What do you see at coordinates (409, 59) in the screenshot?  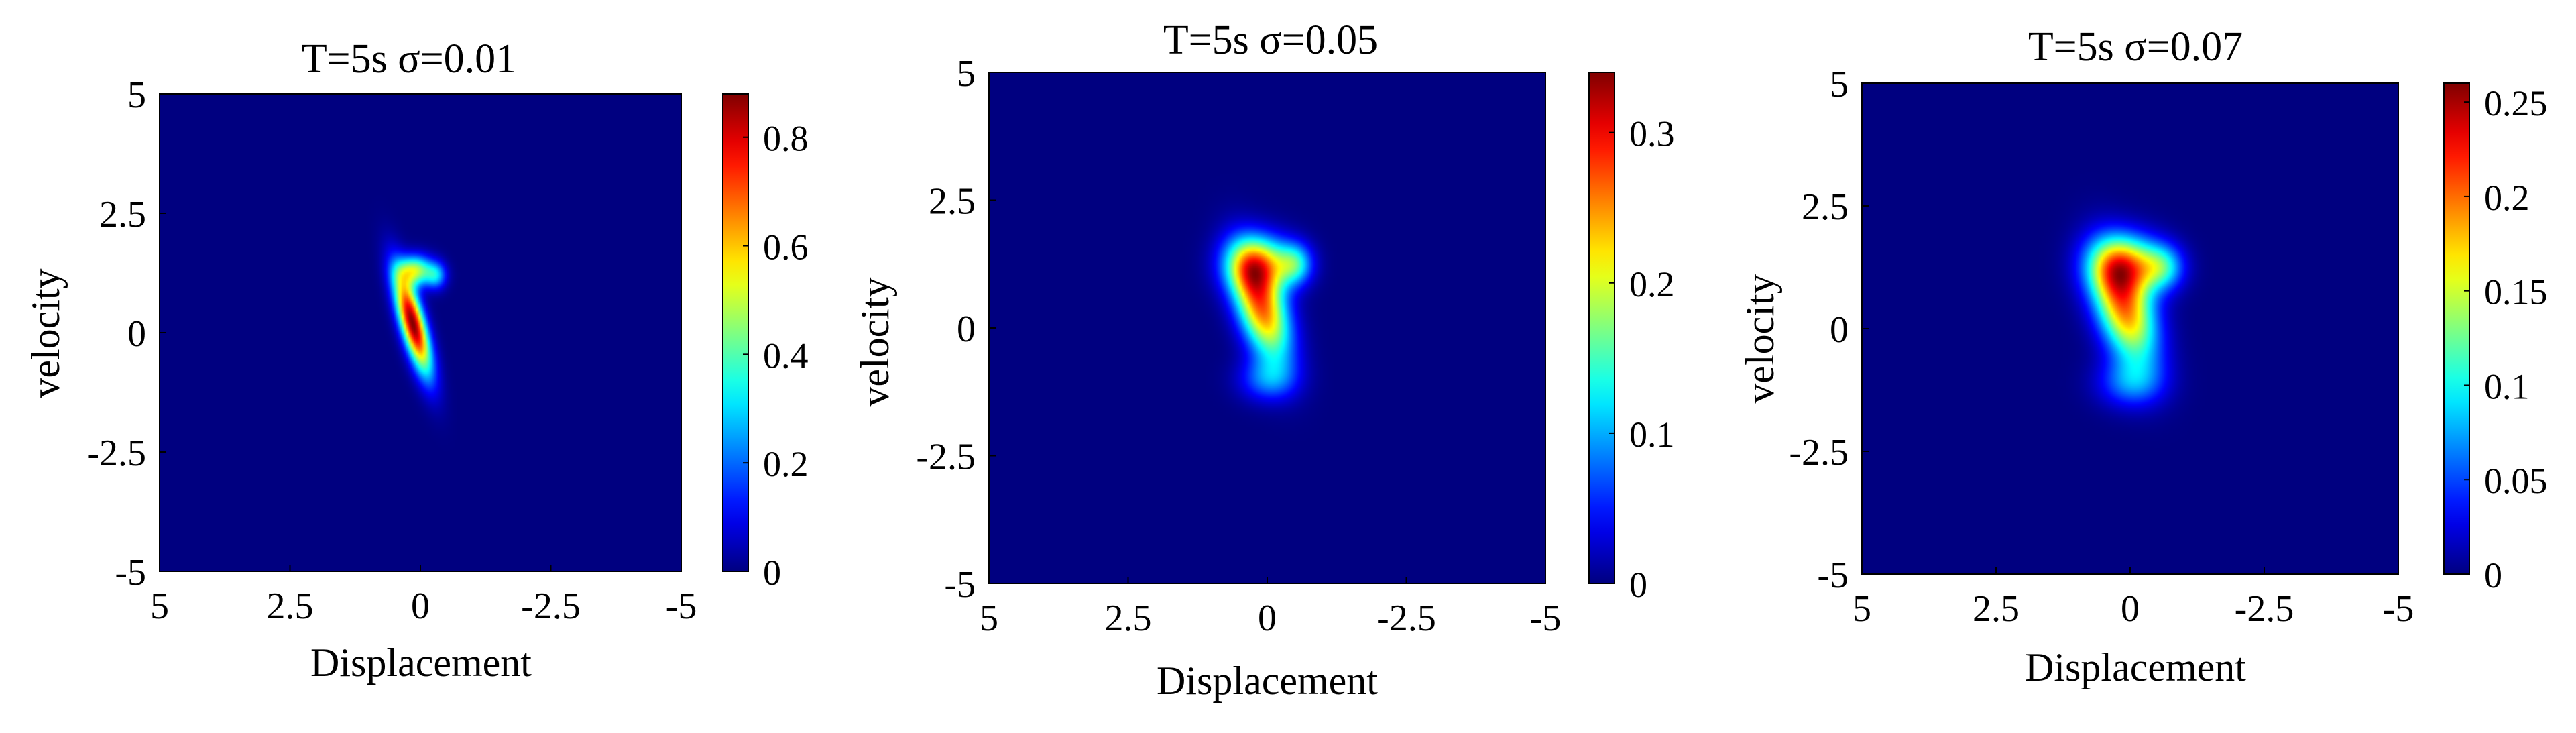 I see `panel-title: T=5s σ=0.01` at bounding box center [409, 59].